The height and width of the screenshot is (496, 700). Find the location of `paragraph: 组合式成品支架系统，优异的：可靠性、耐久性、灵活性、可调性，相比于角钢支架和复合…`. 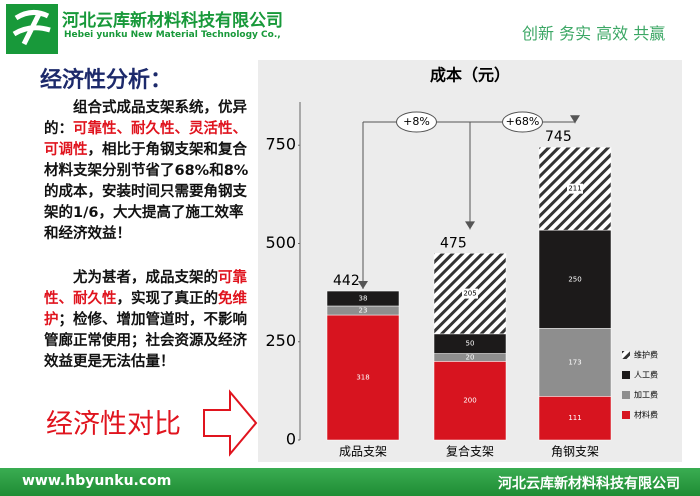

paragraph: 组合式成品支架系统，优异的：可靠性、耐久性、灵活性、可调性，相比于角钢支架和复合… is located at coordinates (150, 171).